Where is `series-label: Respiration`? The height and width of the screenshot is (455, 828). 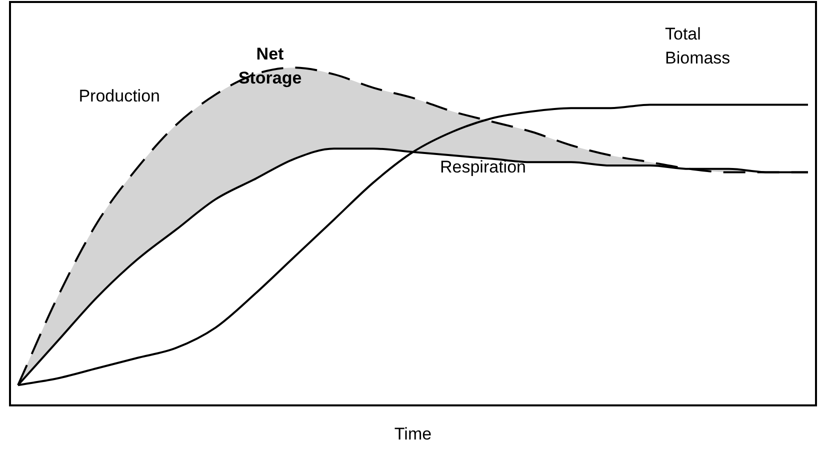
series-label: Respiration is located at coordinates (483, 167).